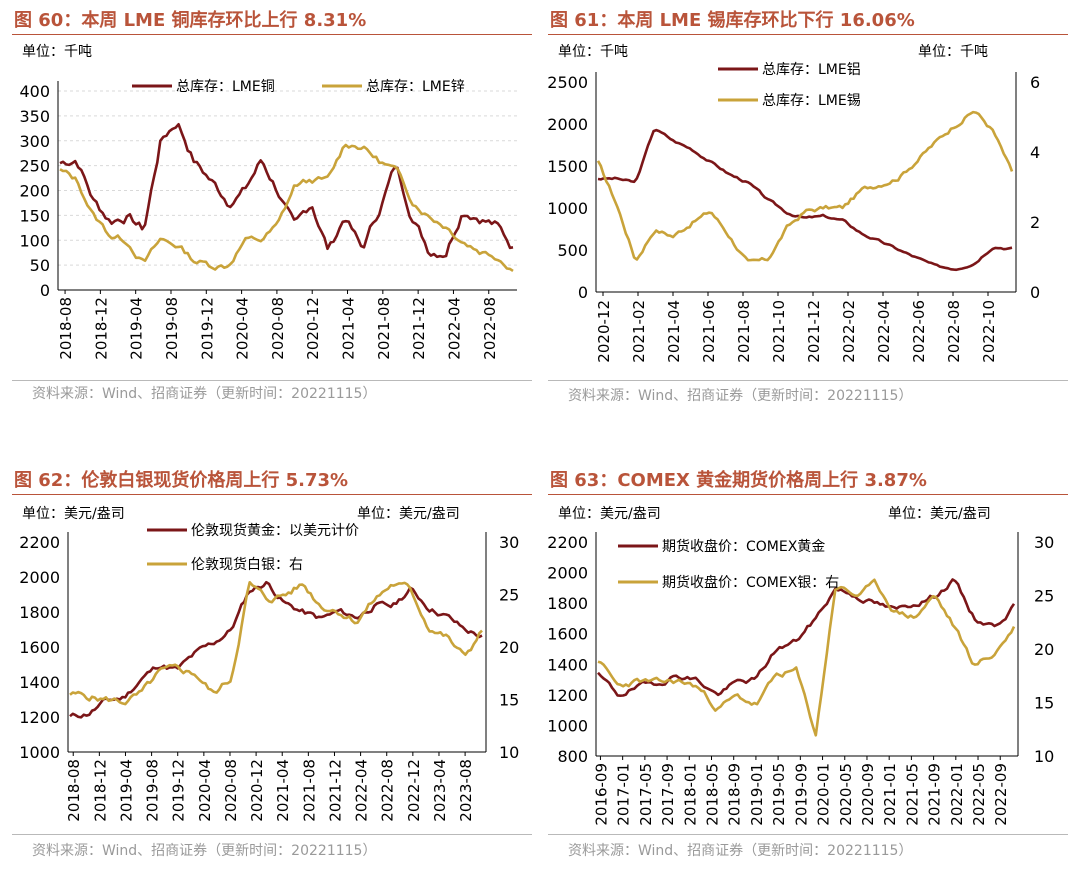 This screenshot has height=869, width=1080. I want to click on x-tick-label: 2023-04, so click(440, 790).